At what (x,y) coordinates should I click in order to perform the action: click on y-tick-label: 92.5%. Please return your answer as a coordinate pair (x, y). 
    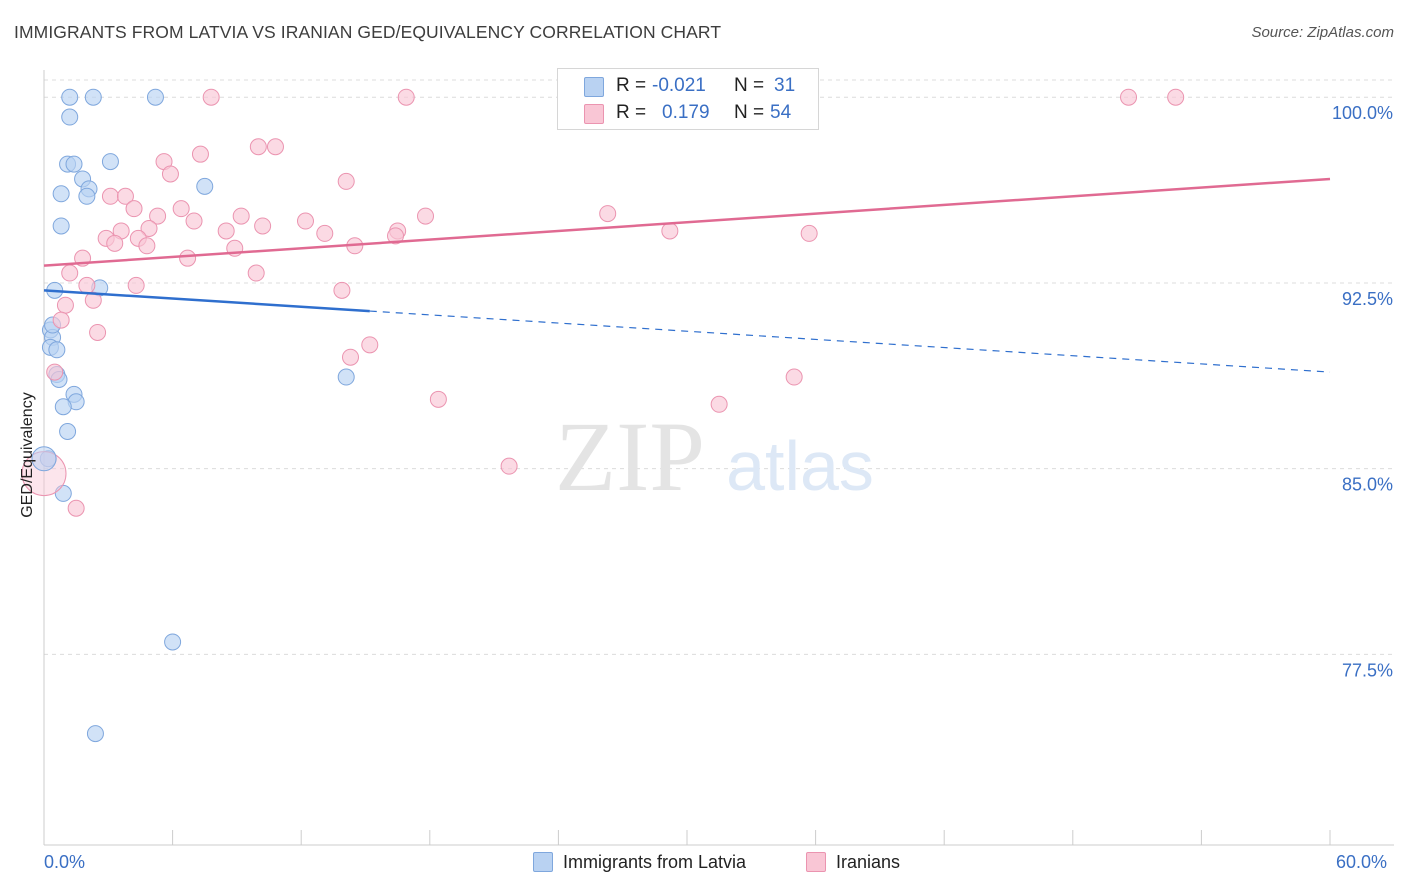
    Looking at the image, I should click on (1367, 299).